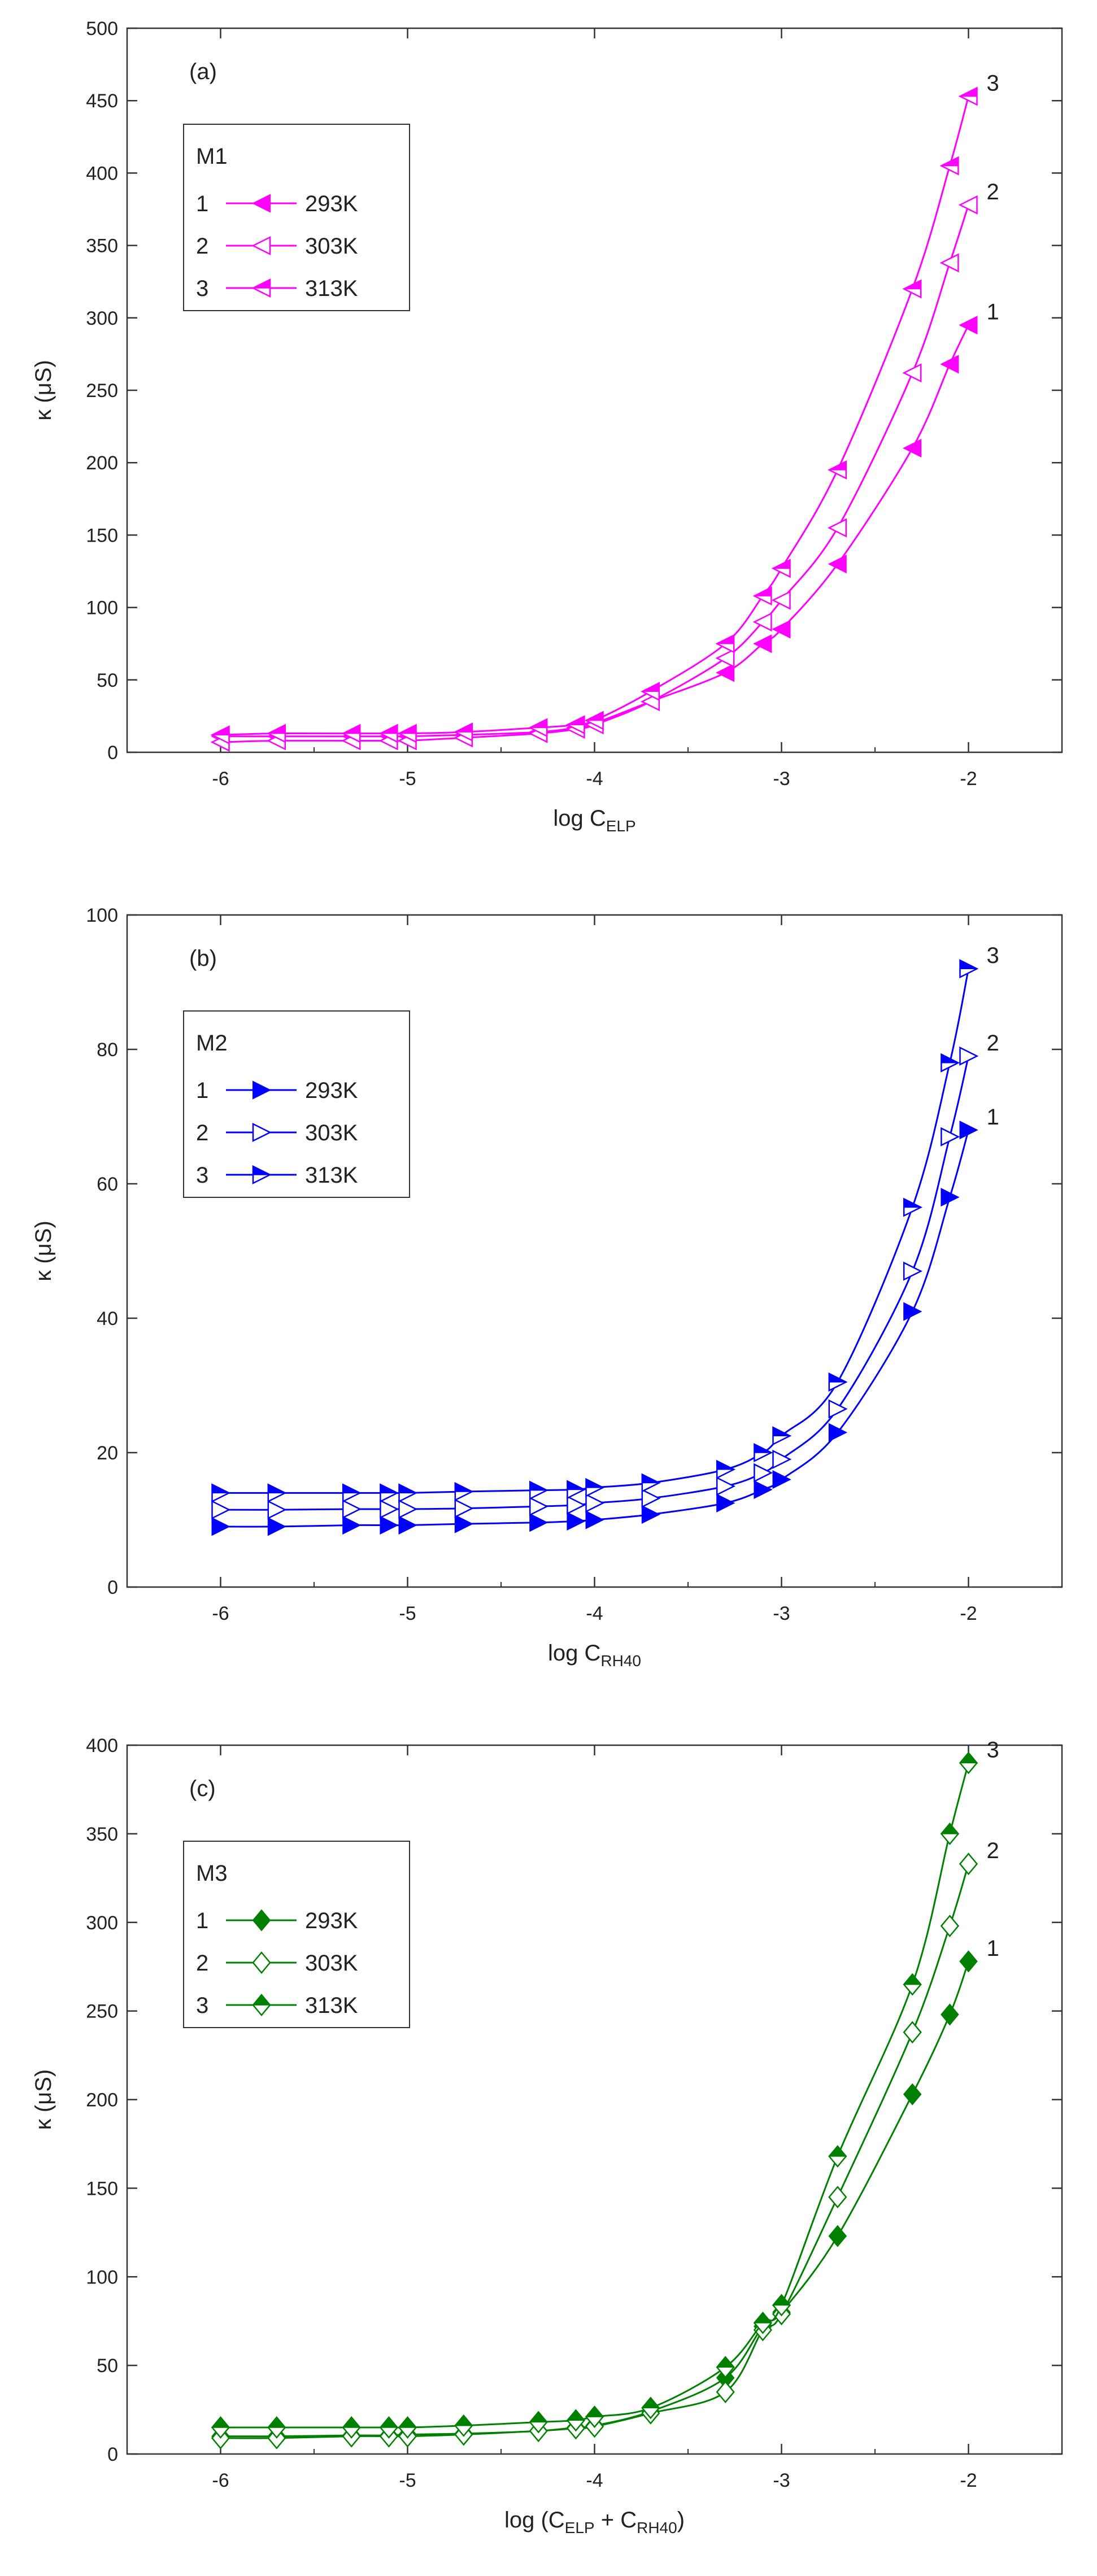  I want to click on panel-a-series-1-line, so click(594, 531).